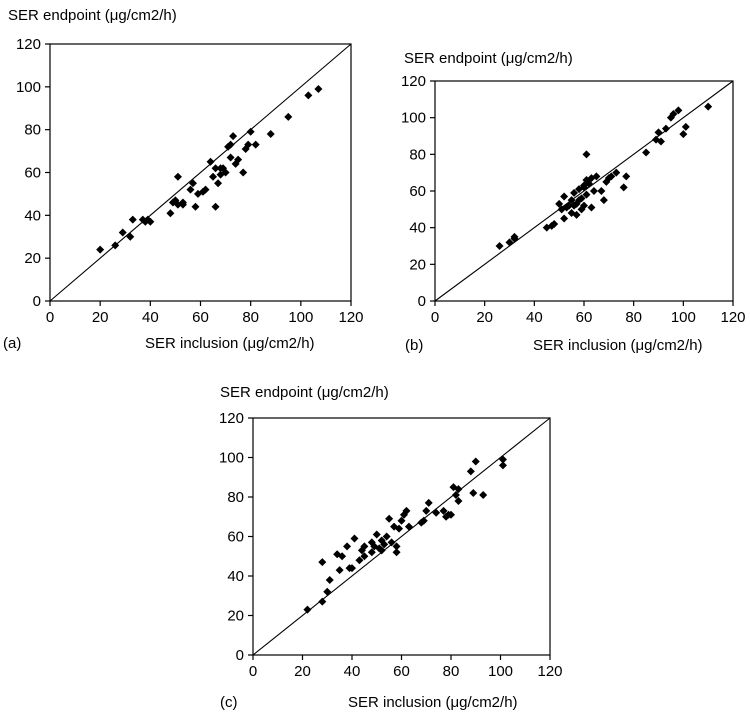 The width and height of the screenshot is (750, 713). Describe the element at coordinates (413, 81) in the screenshot. I see `y-tick-label: 120` at that location.